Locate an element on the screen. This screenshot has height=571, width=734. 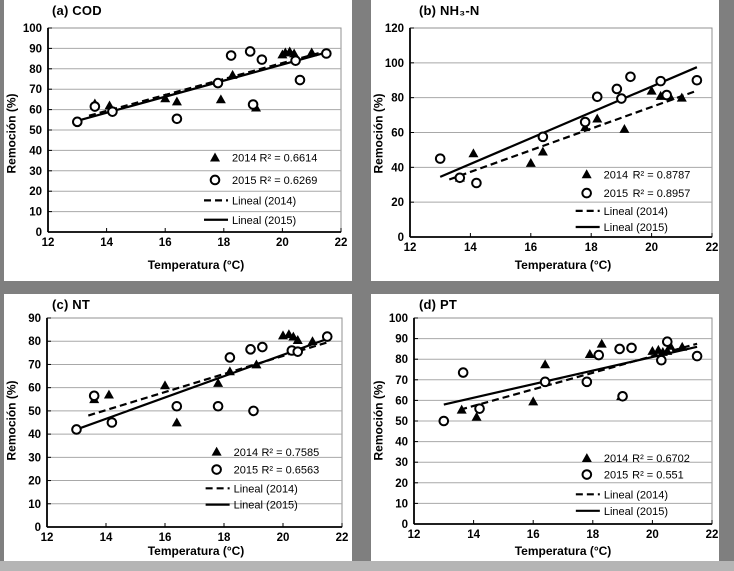
panel-a-title: (a) COD is located at coordinates (77, 10).